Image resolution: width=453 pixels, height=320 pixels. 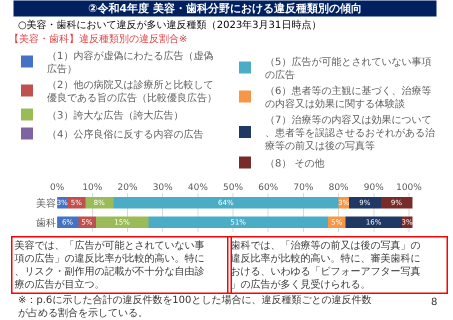 What do you see at coordinates (115, 115) in the screenshot?
I see `legend-label: （3）誇大な広告（誇大広告）` at bounding box center [115, 115].